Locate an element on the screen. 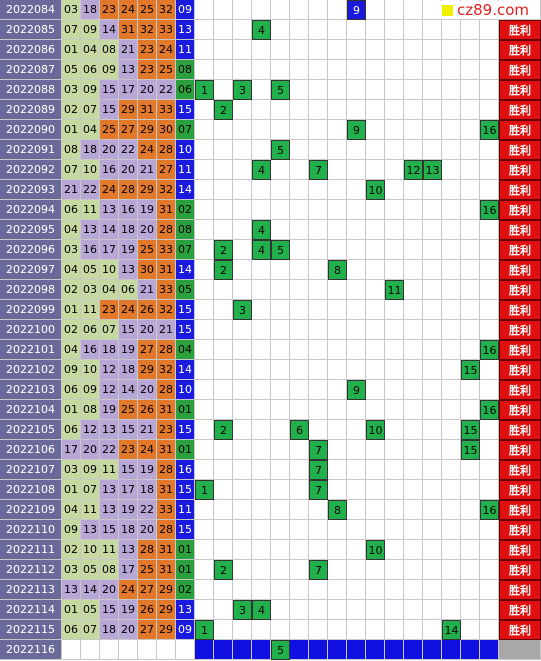 The image size is (541, 661). trend-mark: 10 is located at coordinates (375, 190).